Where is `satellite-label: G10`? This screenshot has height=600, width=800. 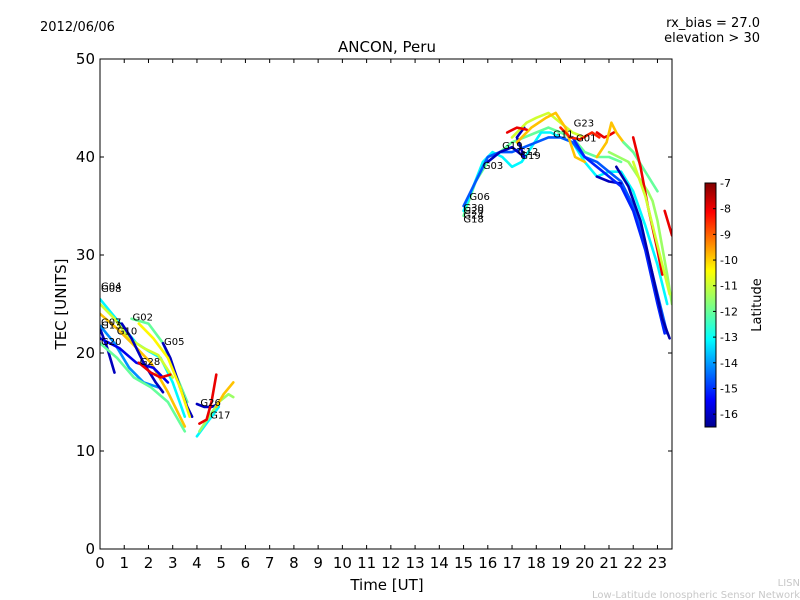 satellite-label: G10 is located at coordinates (127, 331).